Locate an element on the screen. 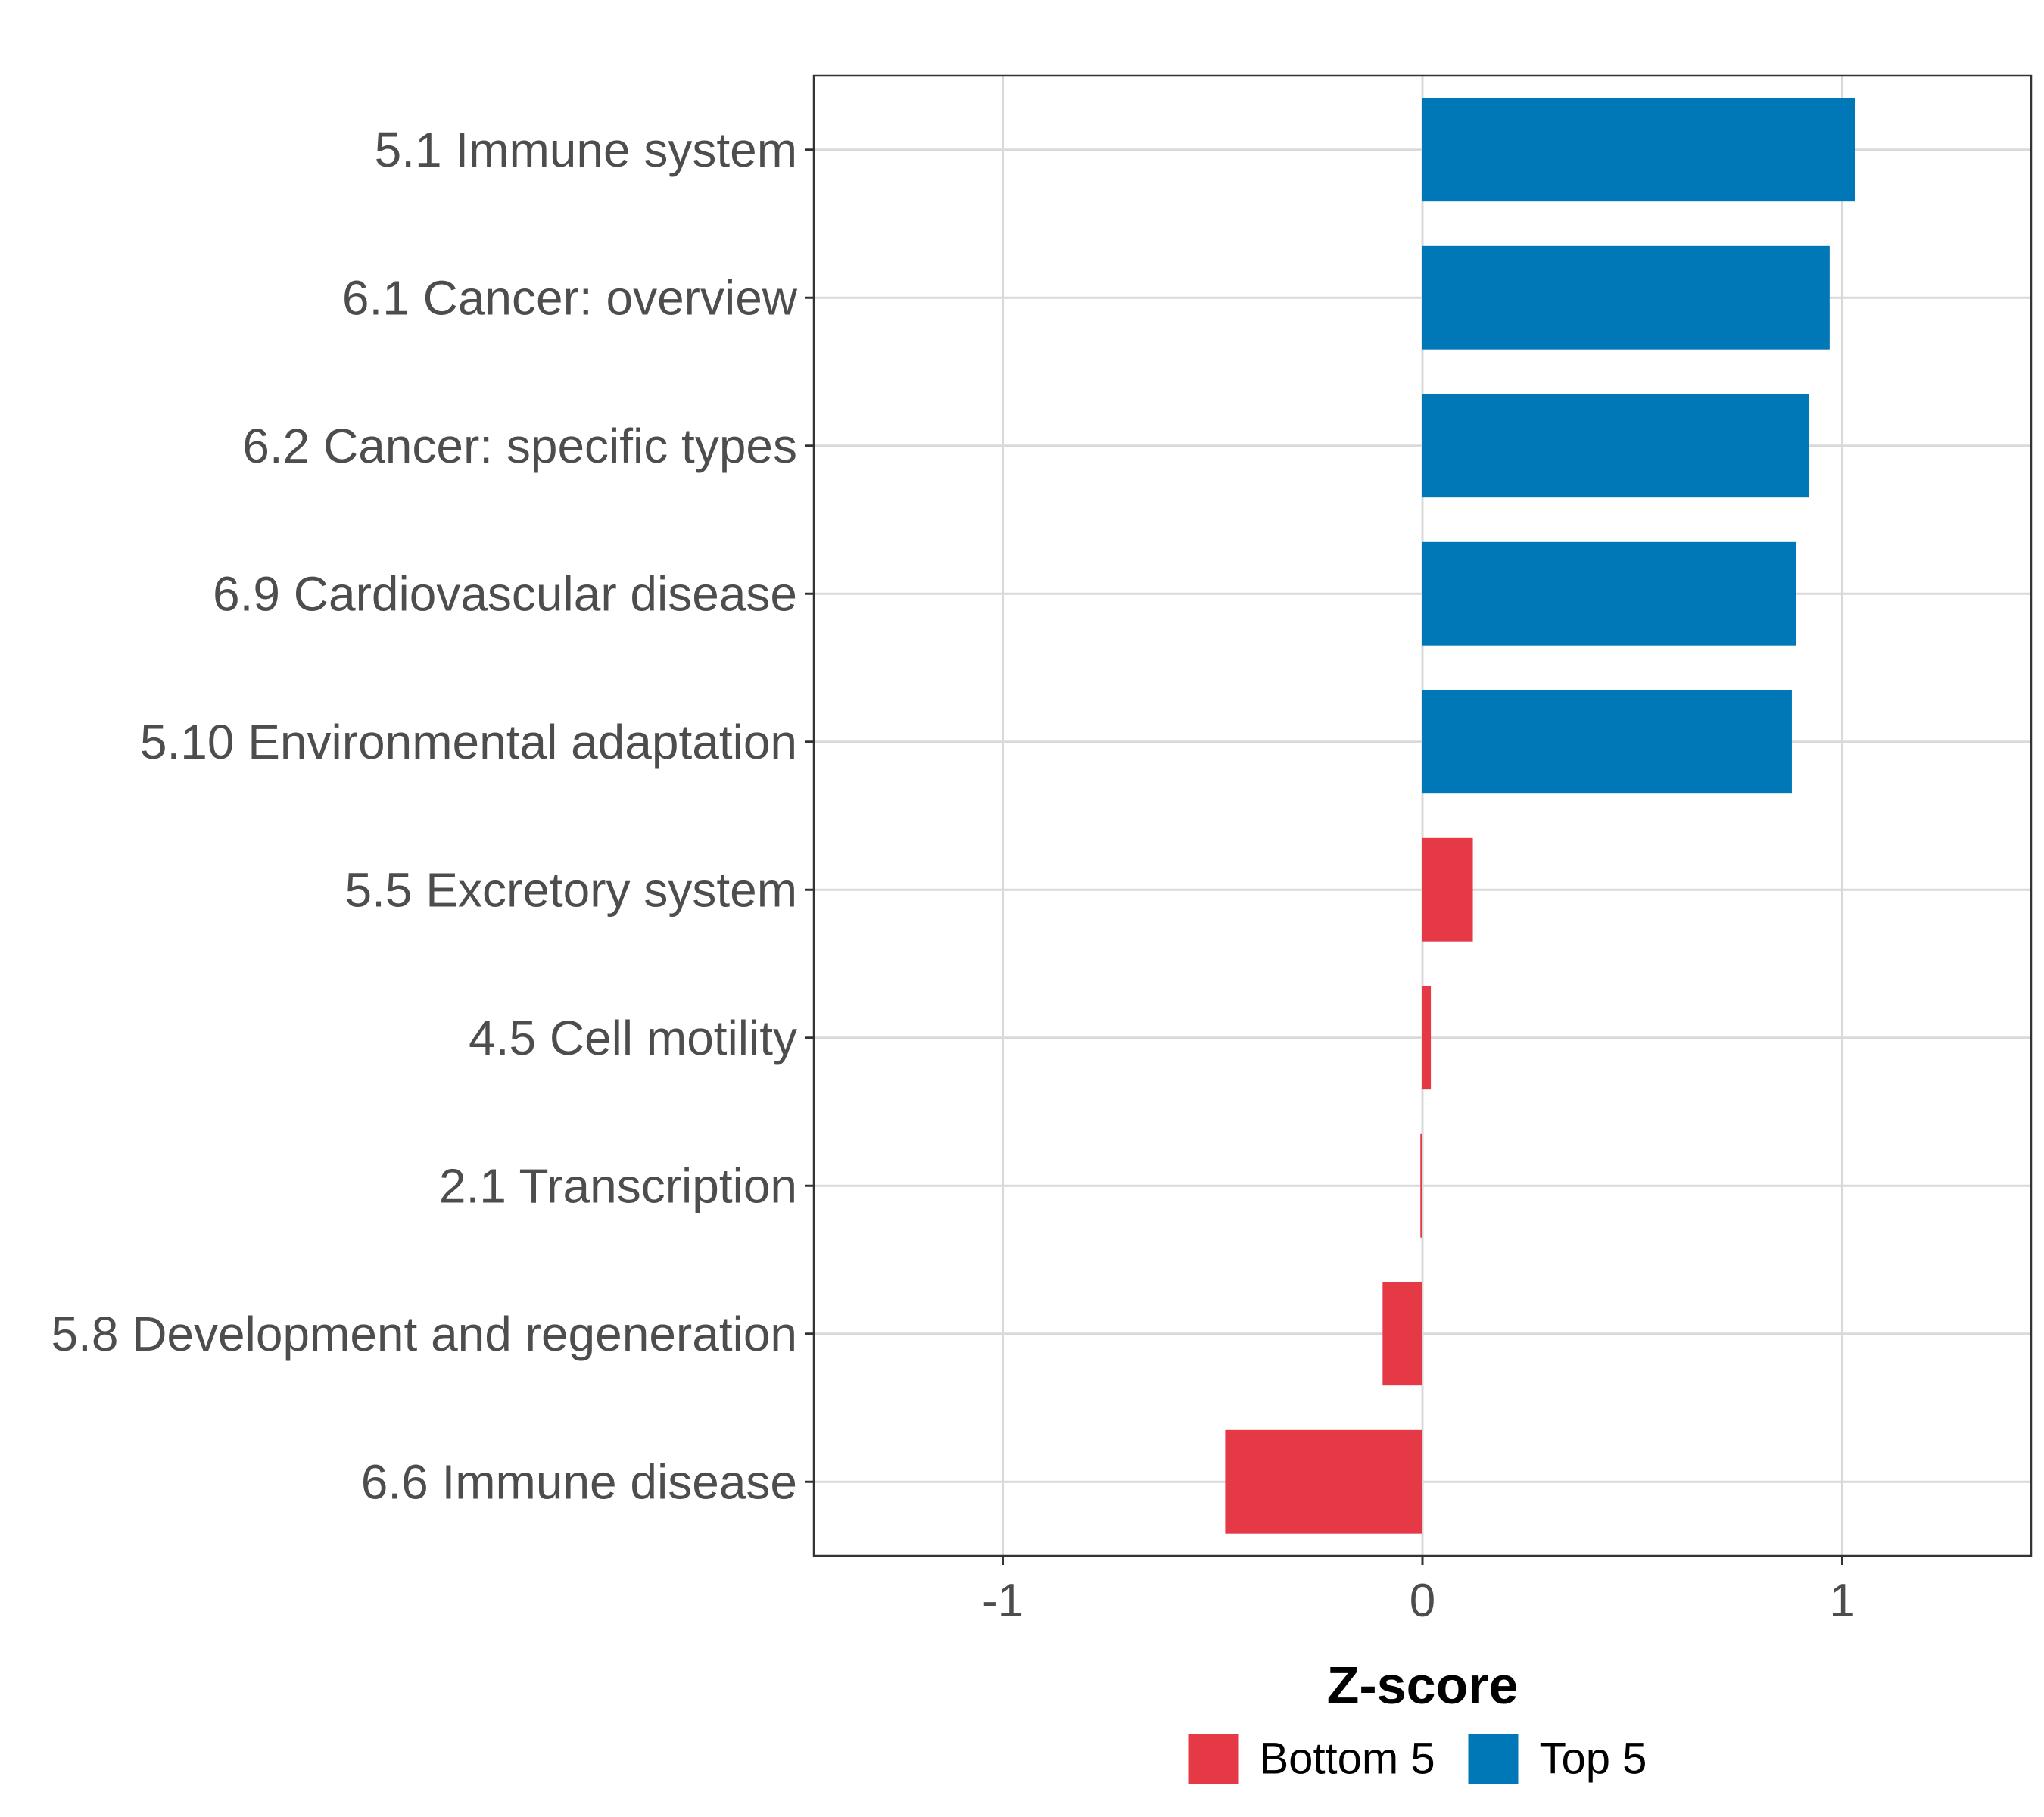  legend-label-1: Bottom 5 is located at coordinates (1347, 1759).